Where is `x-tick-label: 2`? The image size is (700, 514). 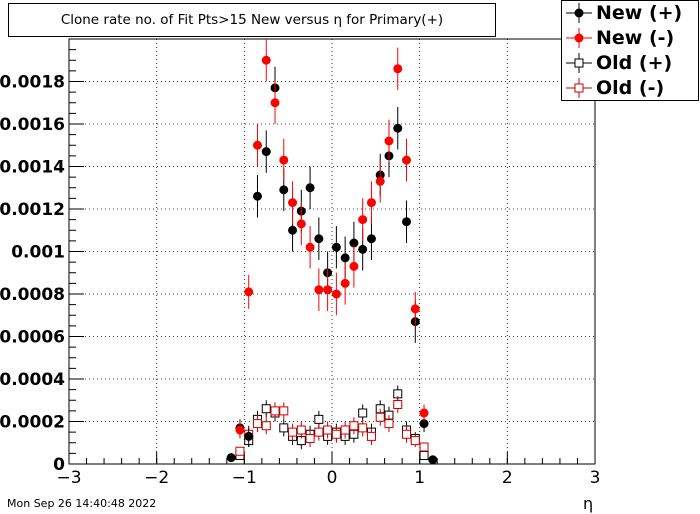
x-tick-label: 2 is located at coordinates (507, 478).